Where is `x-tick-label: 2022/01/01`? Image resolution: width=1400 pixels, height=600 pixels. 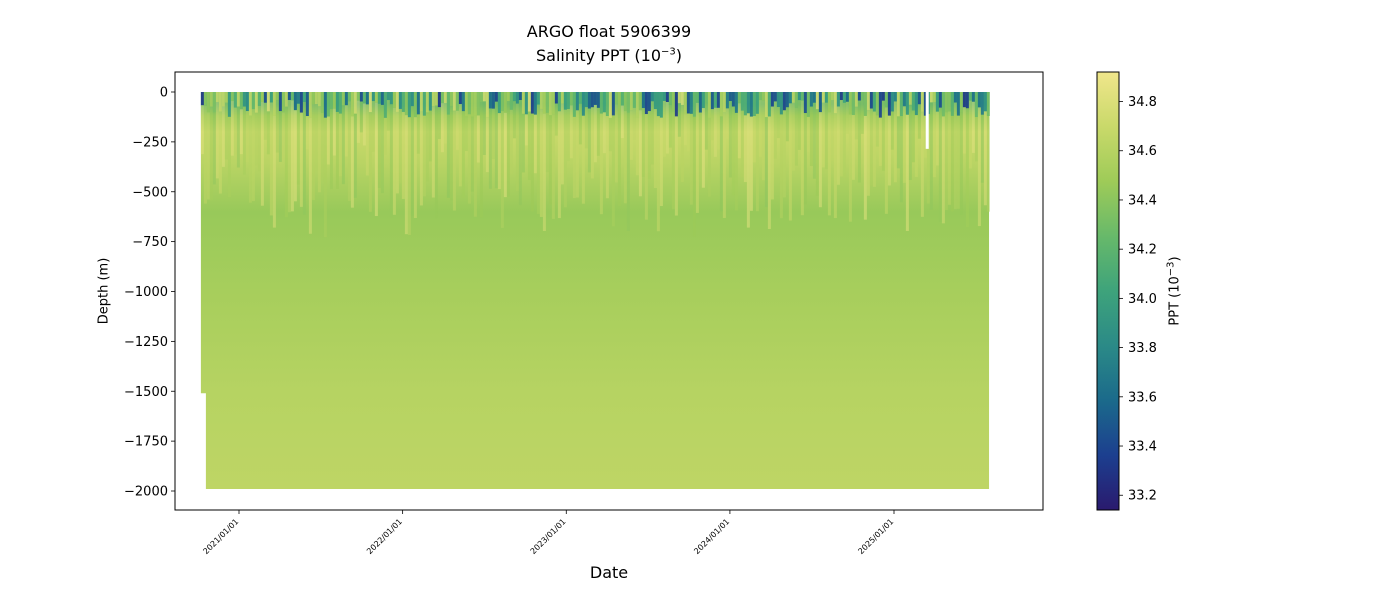 x-tick-label: 2022/01/01 is located at coordinates (384, 536).